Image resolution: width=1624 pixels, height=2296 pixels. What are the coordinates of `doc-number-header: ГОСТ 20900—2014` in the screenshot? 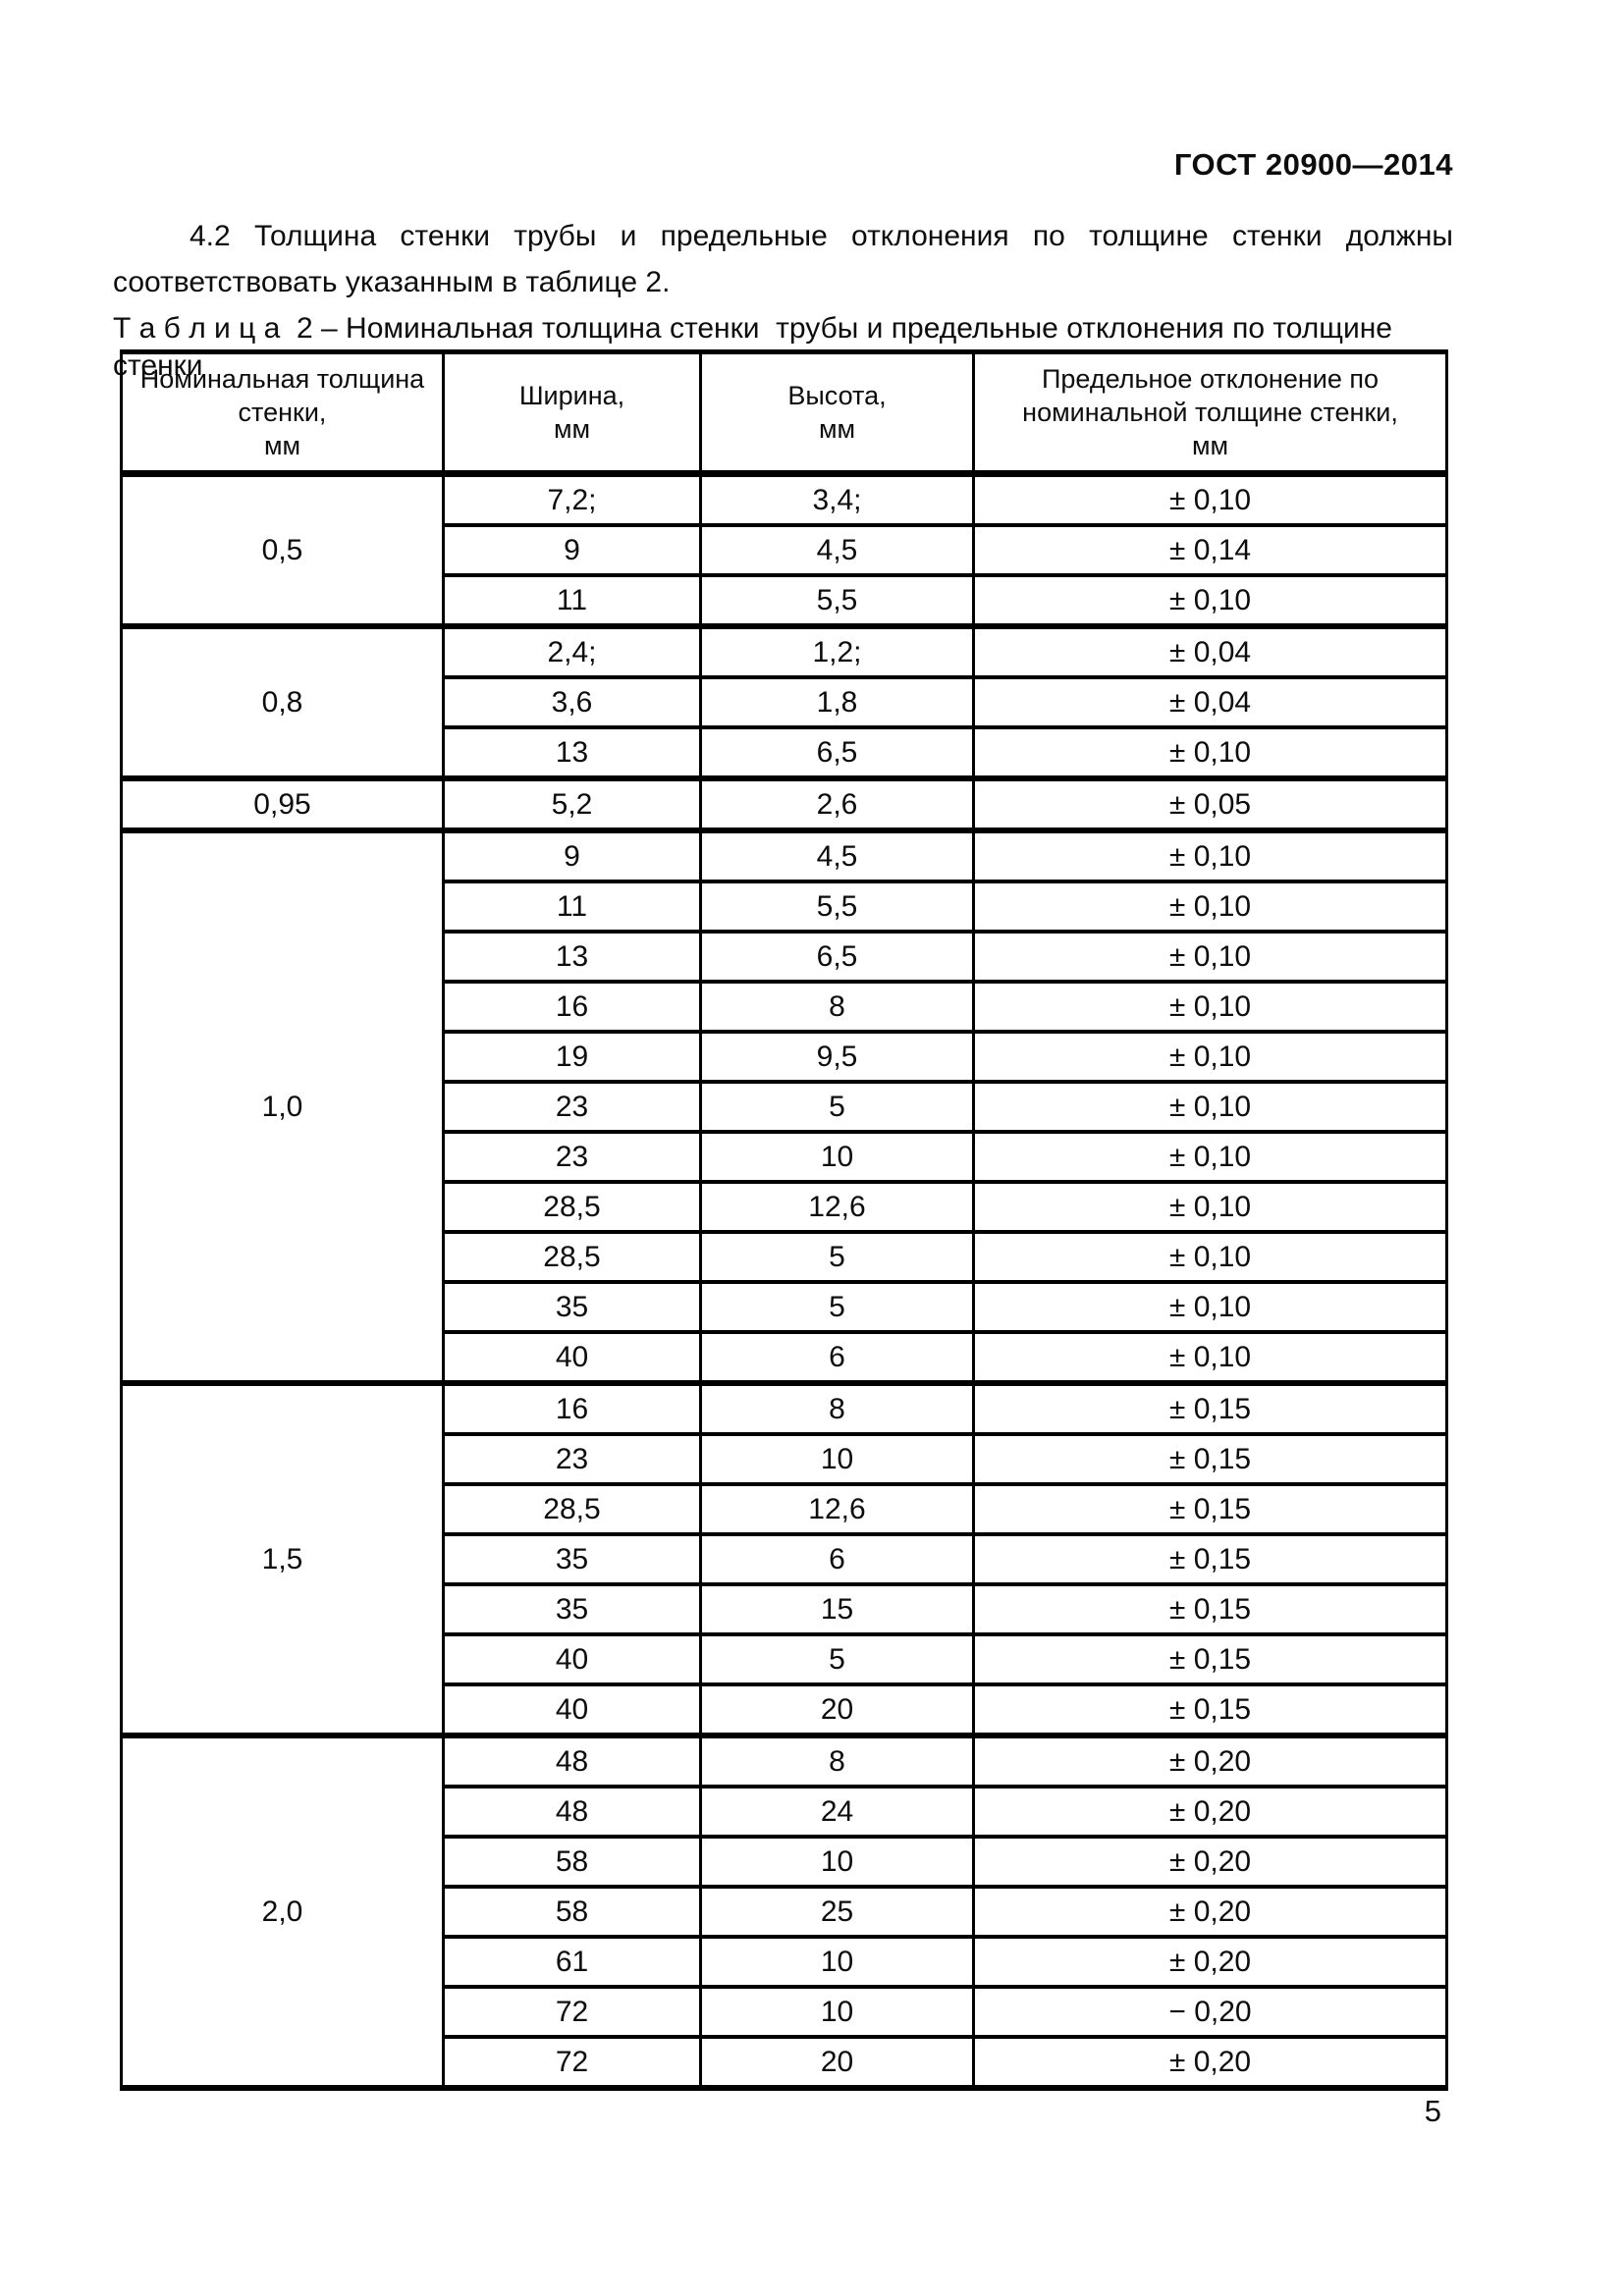 It's located at (1313, 164).